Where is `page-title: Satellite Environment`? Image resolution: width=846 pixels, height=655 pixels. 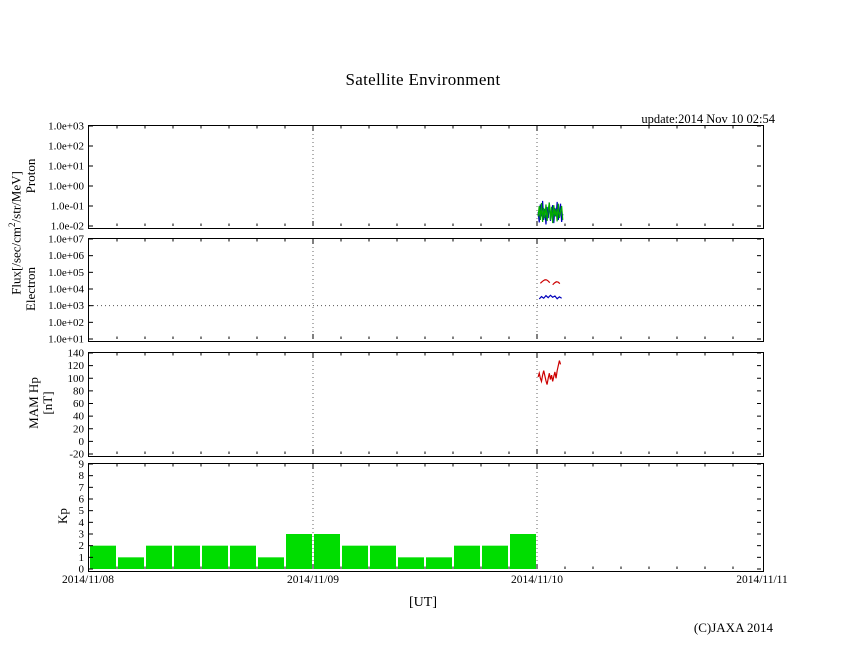 page-title: Satellite Environment is located at coordinates (423, 79).